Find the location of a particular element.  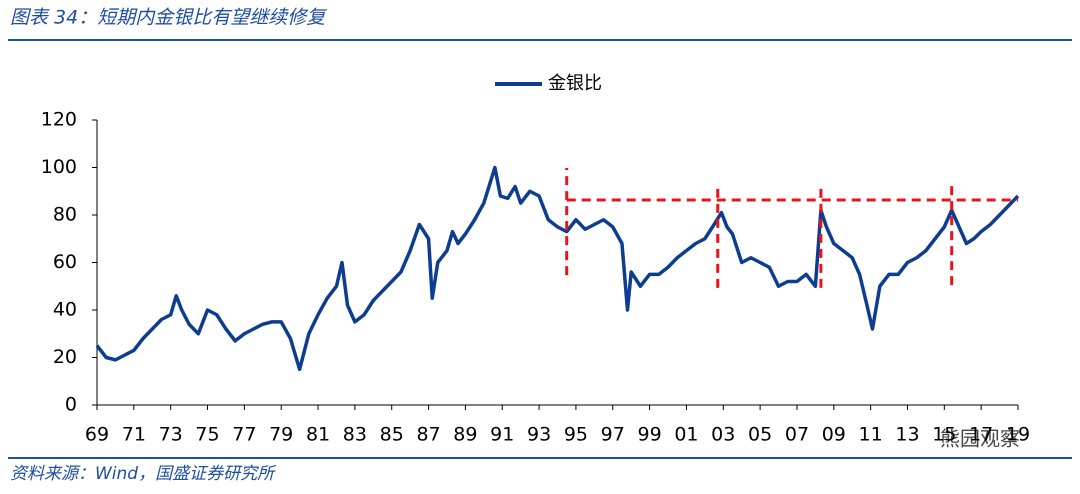

x-tick-label: 01 is located at coordinates (686, 435).